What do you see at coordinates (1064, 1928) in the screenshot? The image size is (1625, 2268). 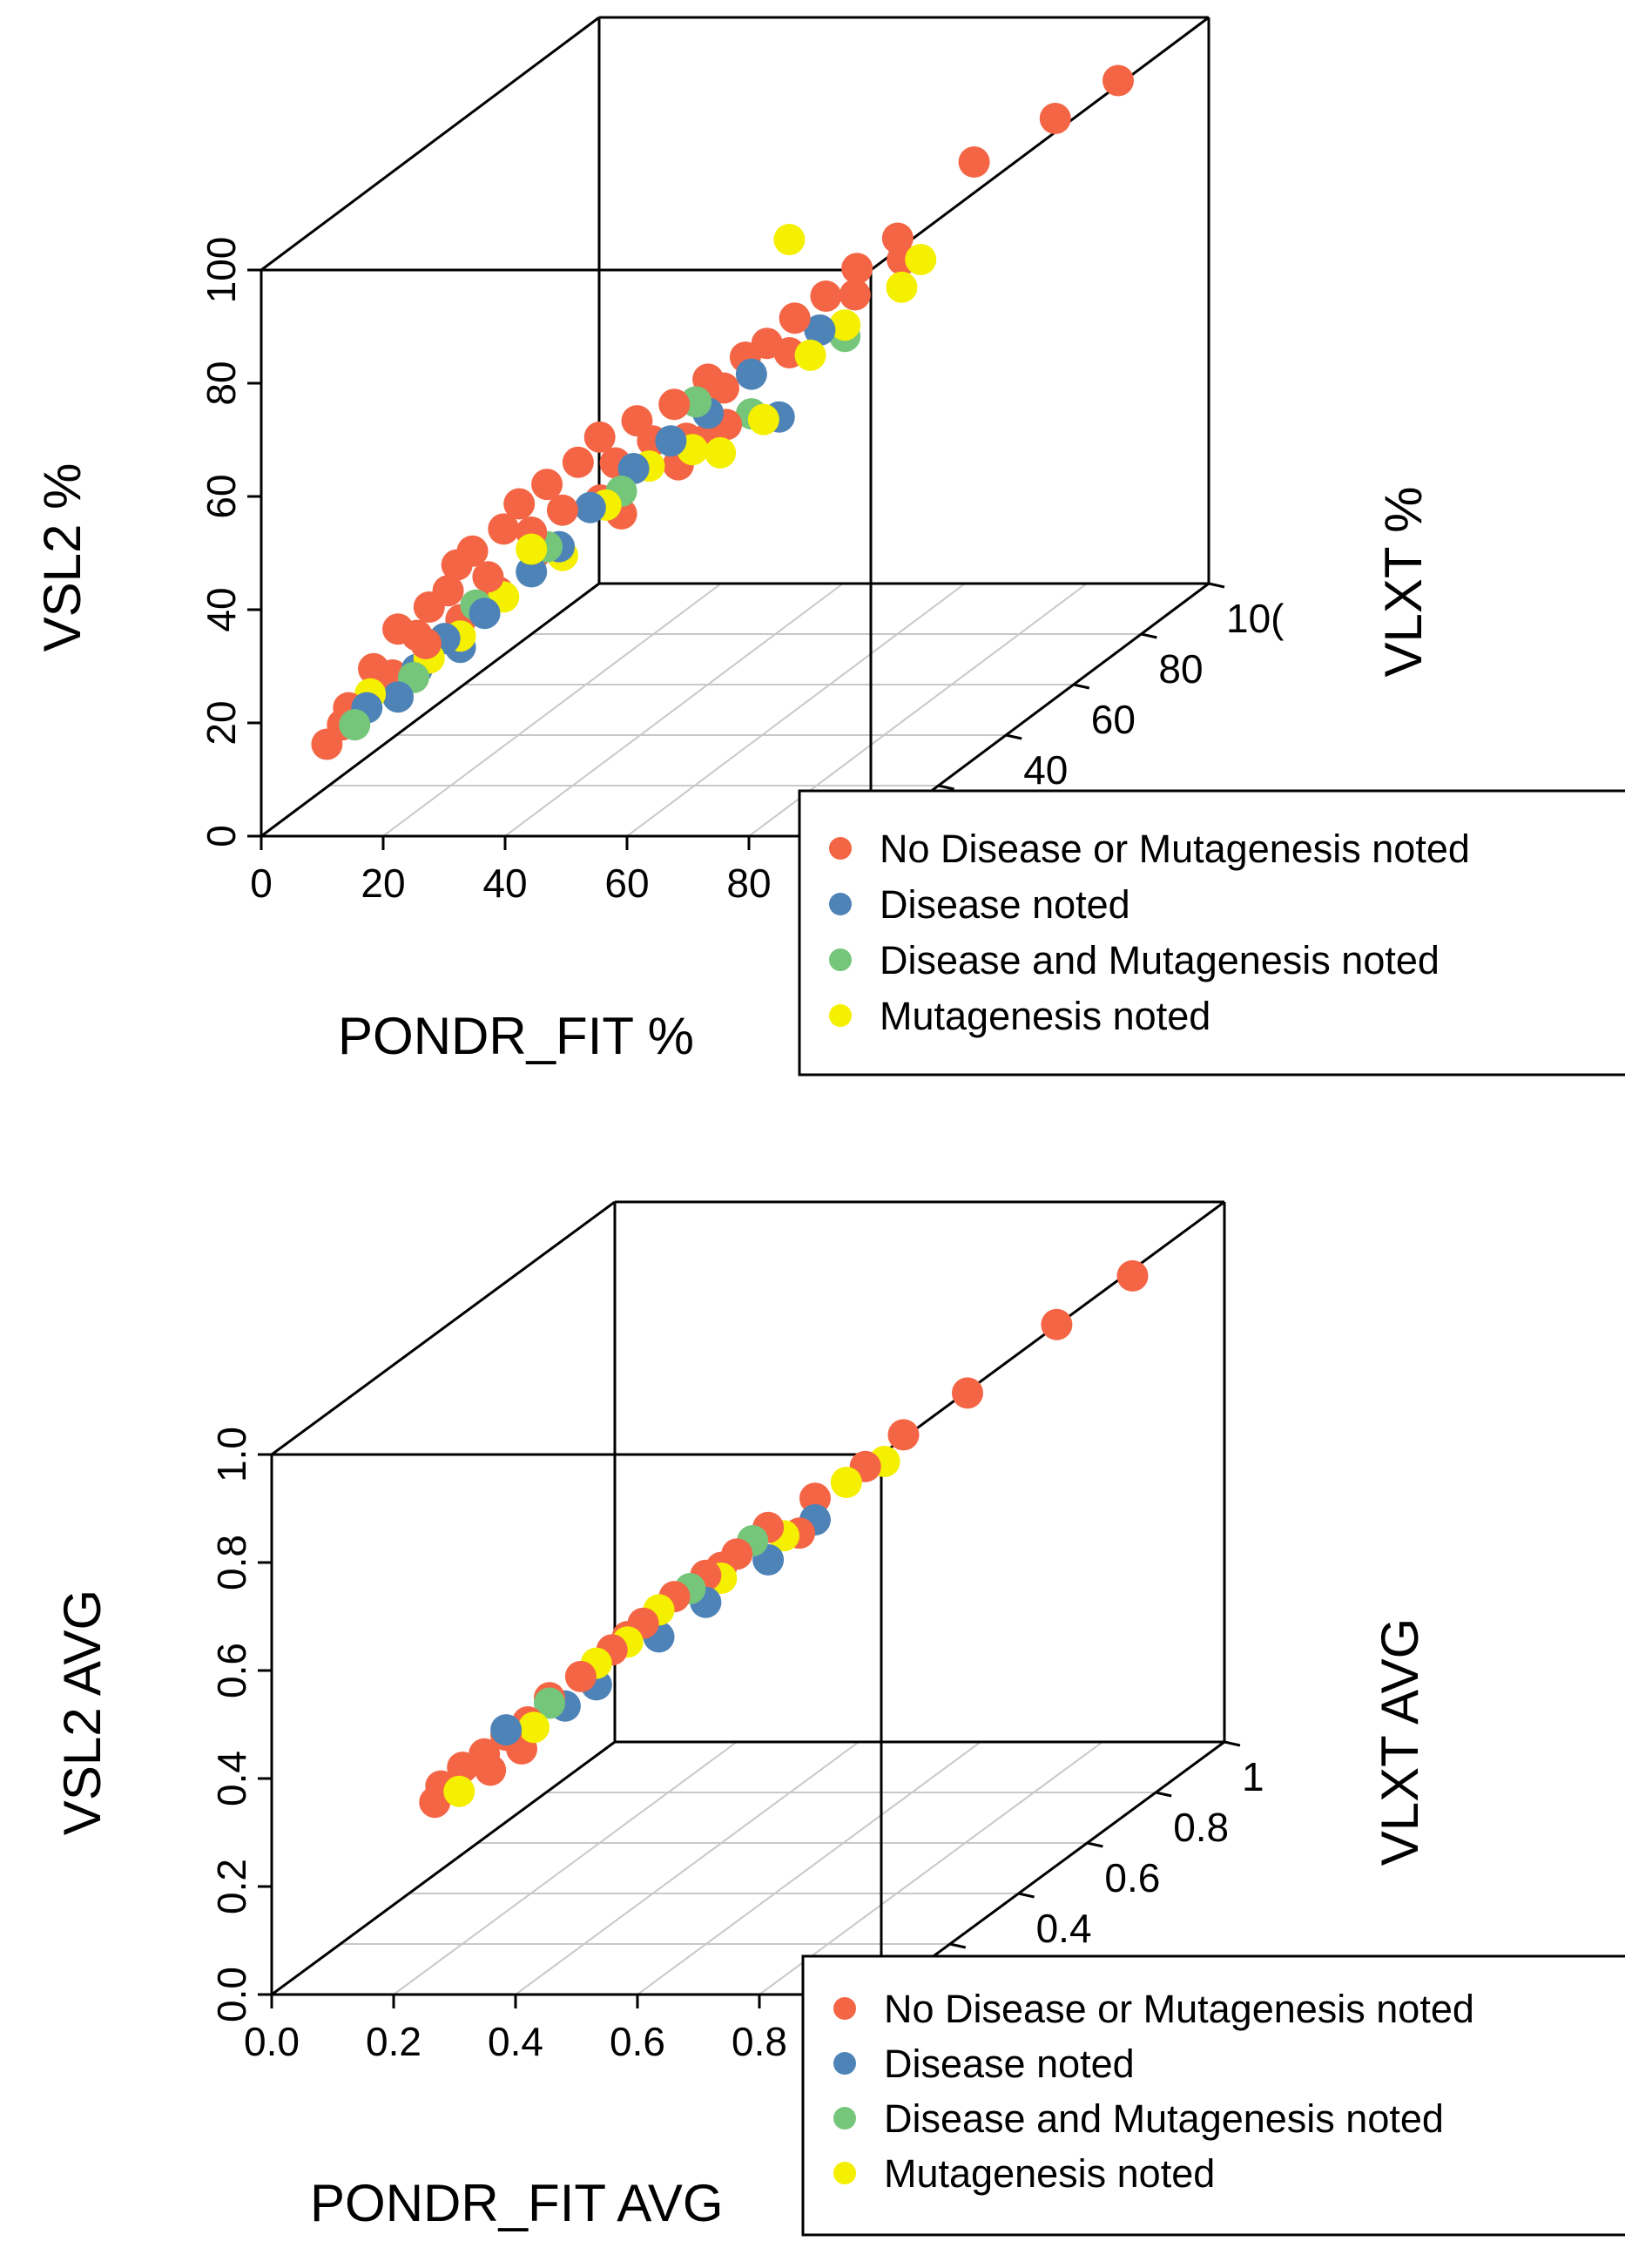 I see `y-tick-label: 0.4` at bounding box center [1064, 1928].